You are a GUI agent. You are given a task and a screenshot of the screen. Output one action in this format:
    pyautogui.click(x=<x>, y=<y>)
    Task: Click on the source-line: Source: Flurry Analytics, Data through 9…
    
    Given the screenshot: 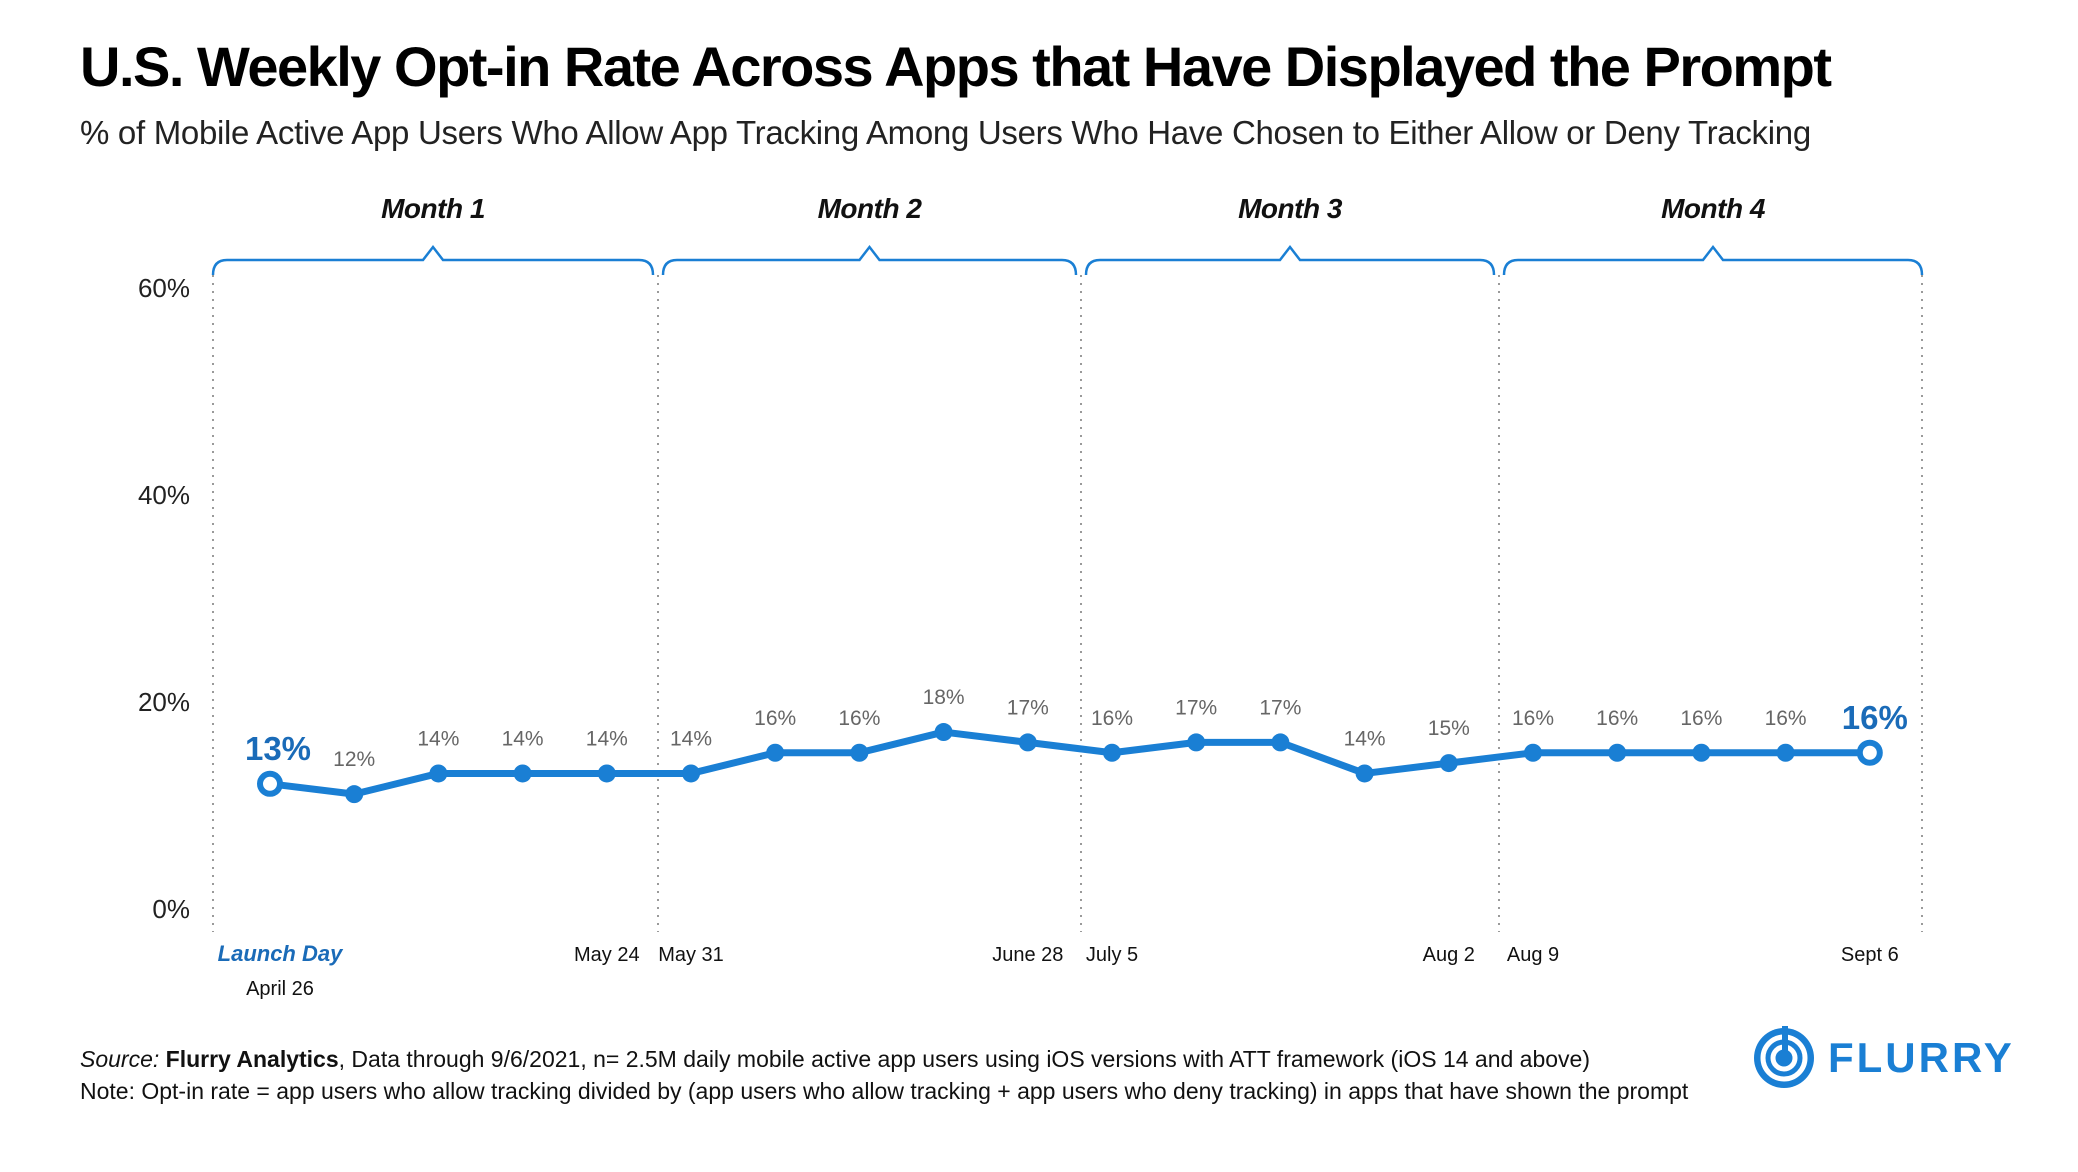 What is the action you would take?
    pyautogui.click(x=884, y=1059)
    